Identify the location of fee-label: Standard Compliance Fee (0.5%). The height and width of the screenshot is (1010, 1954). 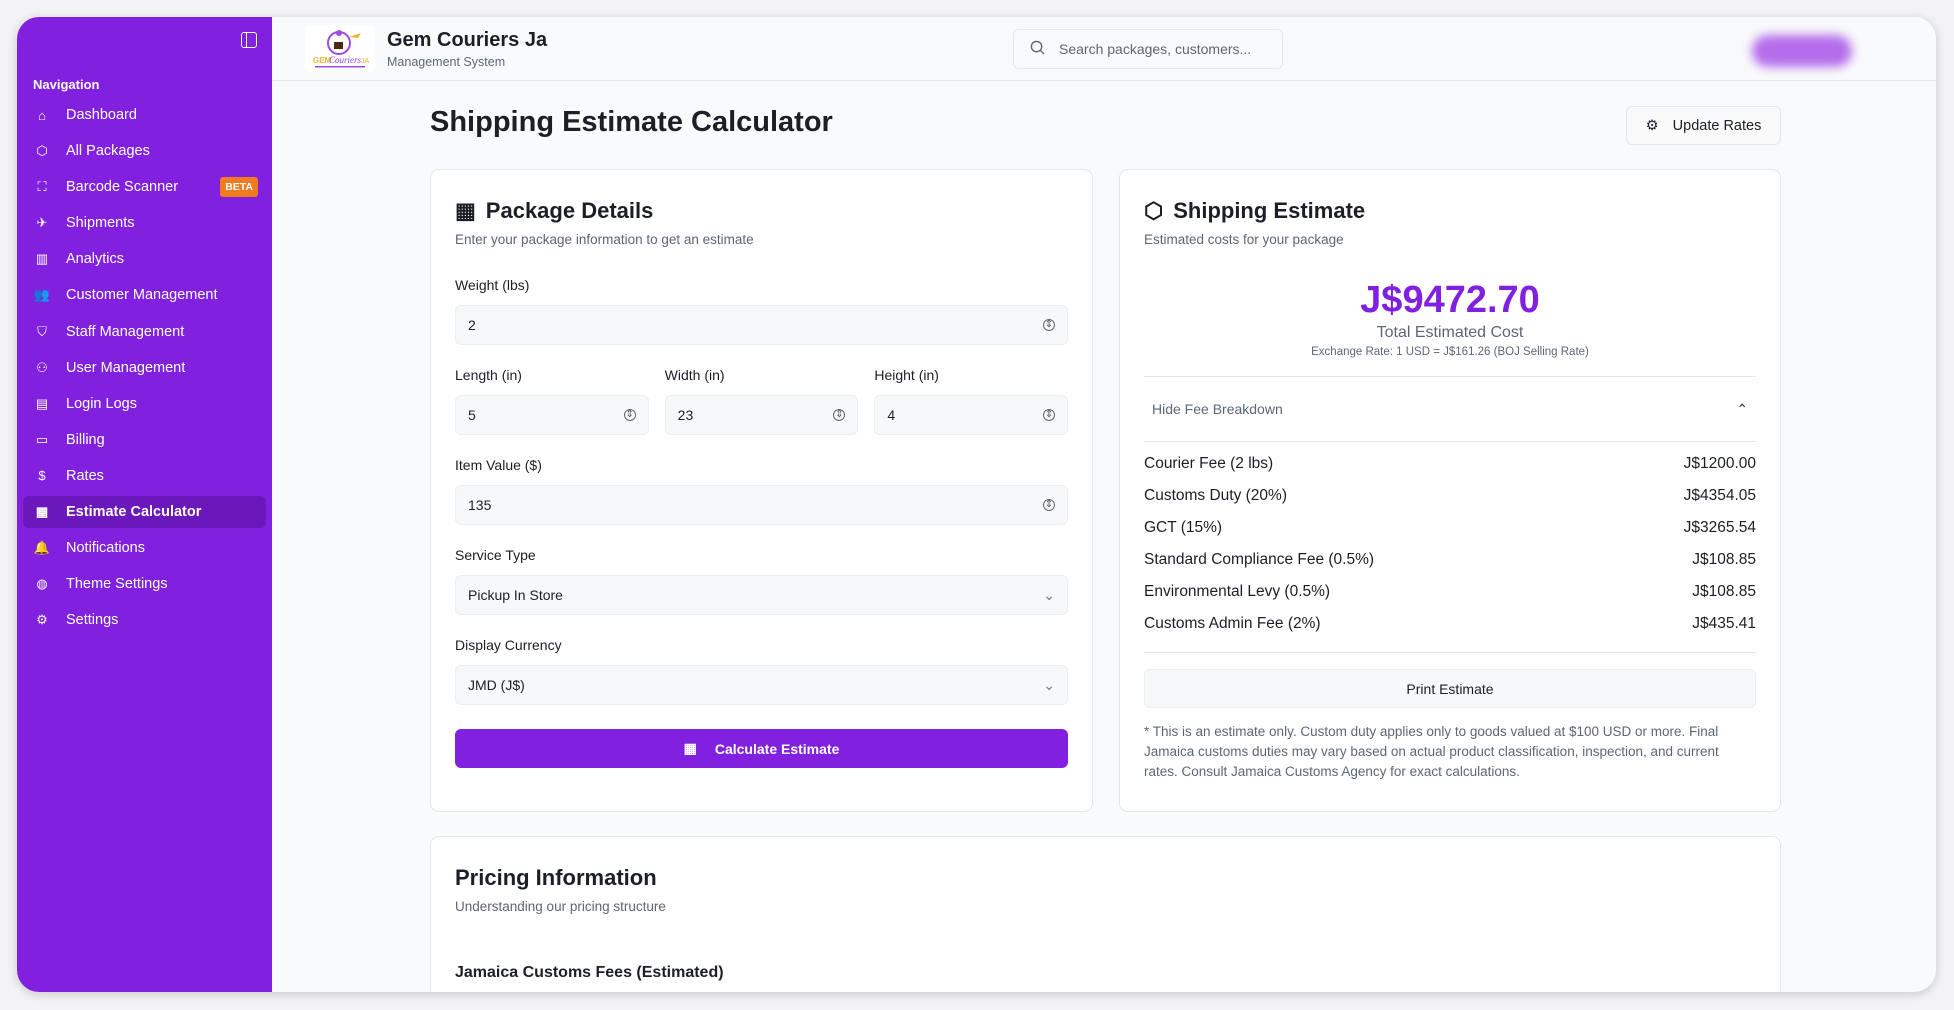
(1259, 559).